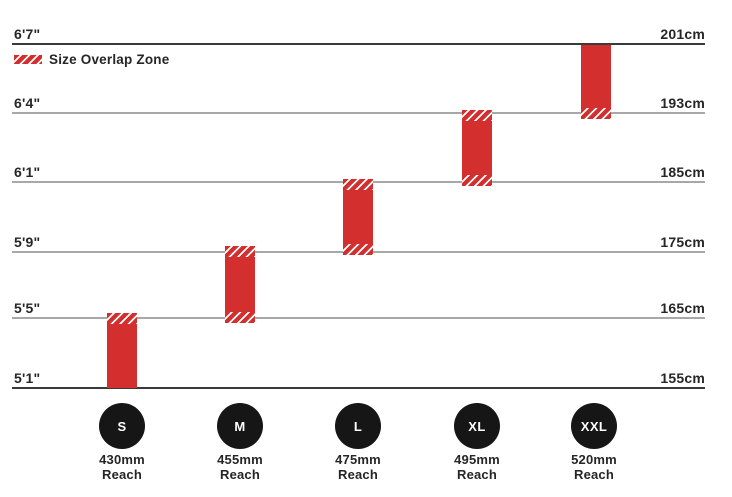  What do you see at coordinates (109, 59) in the screenshot?
I see `legend-label: Size Overlap Zone` at bounding box center [109, 59].